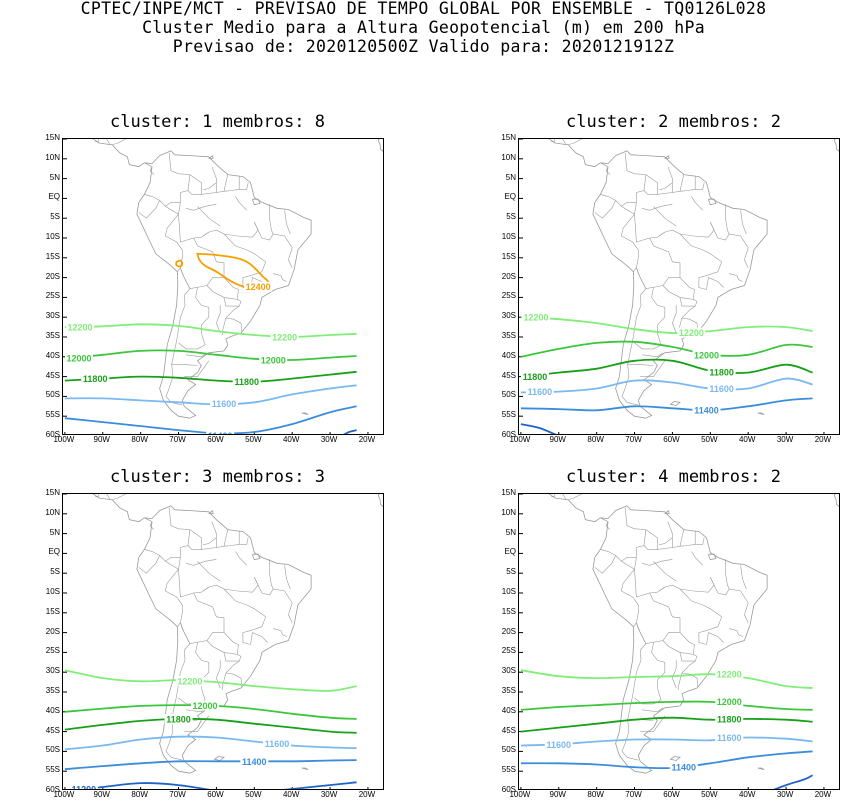  I want to click on map-canvas: 12200 12200 12000 11800 11800 11600 11600 11400, so click(679, 286).